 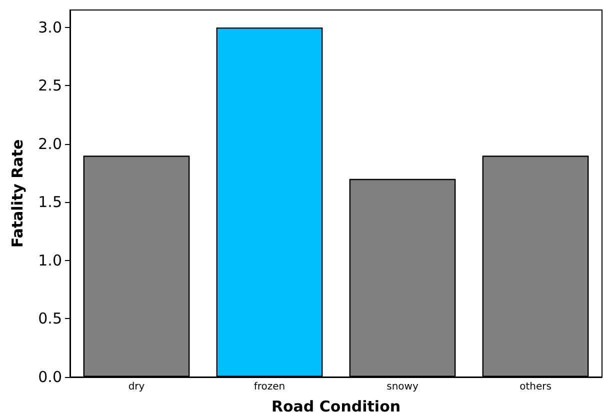 I want to click on x-tick-label: others, so click(x=536, y=387).